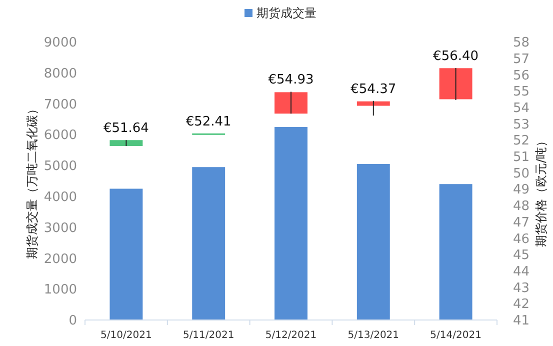  What do you see at coordinates (60, 166) in the screenshot?
I see `y-tick-label: 5000` at bounding box center [60, 166].